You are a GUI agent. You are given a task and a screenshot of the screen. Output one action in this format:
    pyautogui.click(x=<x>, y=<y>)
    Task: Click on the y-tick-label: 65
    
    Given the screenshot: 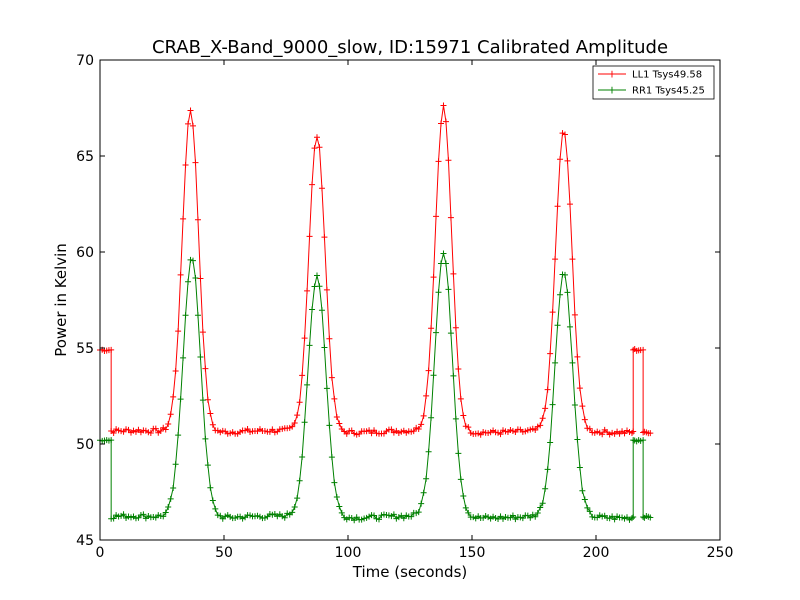 What is the action you would take?
    pyautogui.click(x=85, y=157)
    